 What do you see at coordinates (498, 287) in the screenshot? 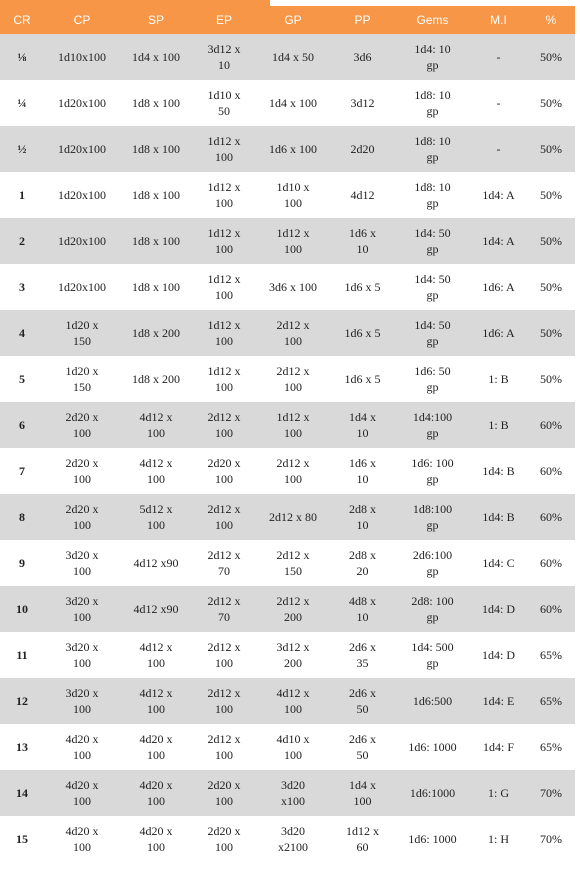
I see `table-cell: 1d6: A` at bounding box center [498, 287].